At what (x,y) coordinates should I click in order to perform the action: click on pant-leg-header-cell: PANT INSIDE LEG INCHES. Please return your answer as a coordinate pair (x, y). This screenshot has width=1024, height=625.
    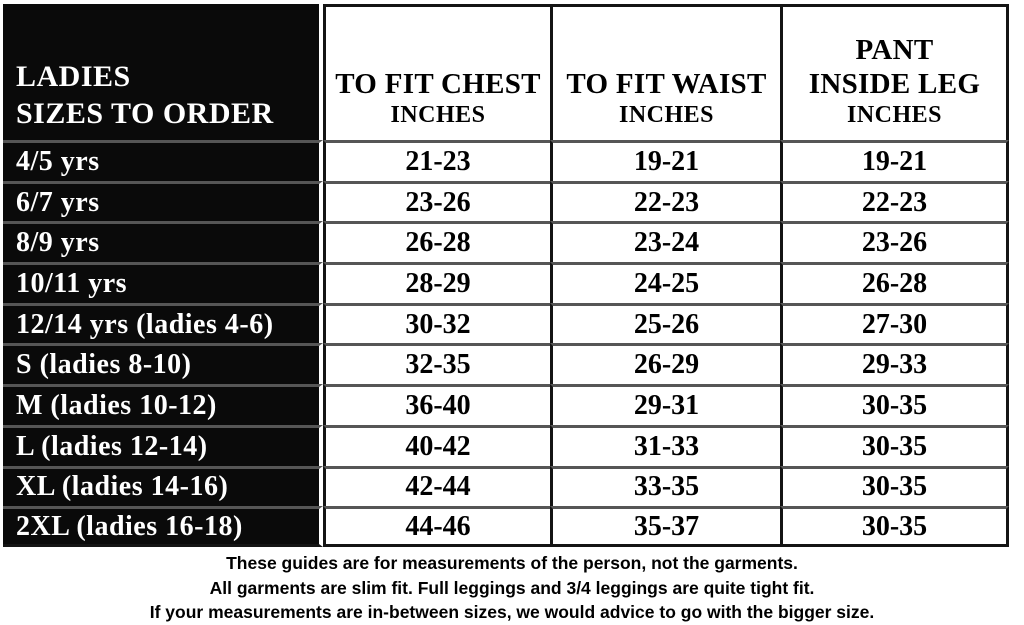
    Looking at the image, I should click on (894, 72).